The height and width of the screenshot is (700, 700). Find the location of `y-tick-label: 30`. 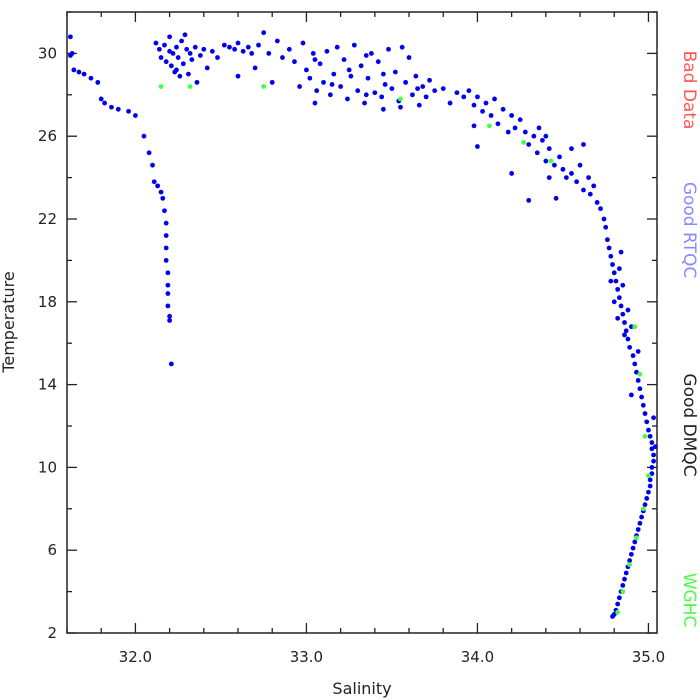

y-tick-label: 30 is located at coordinates (47, 53).